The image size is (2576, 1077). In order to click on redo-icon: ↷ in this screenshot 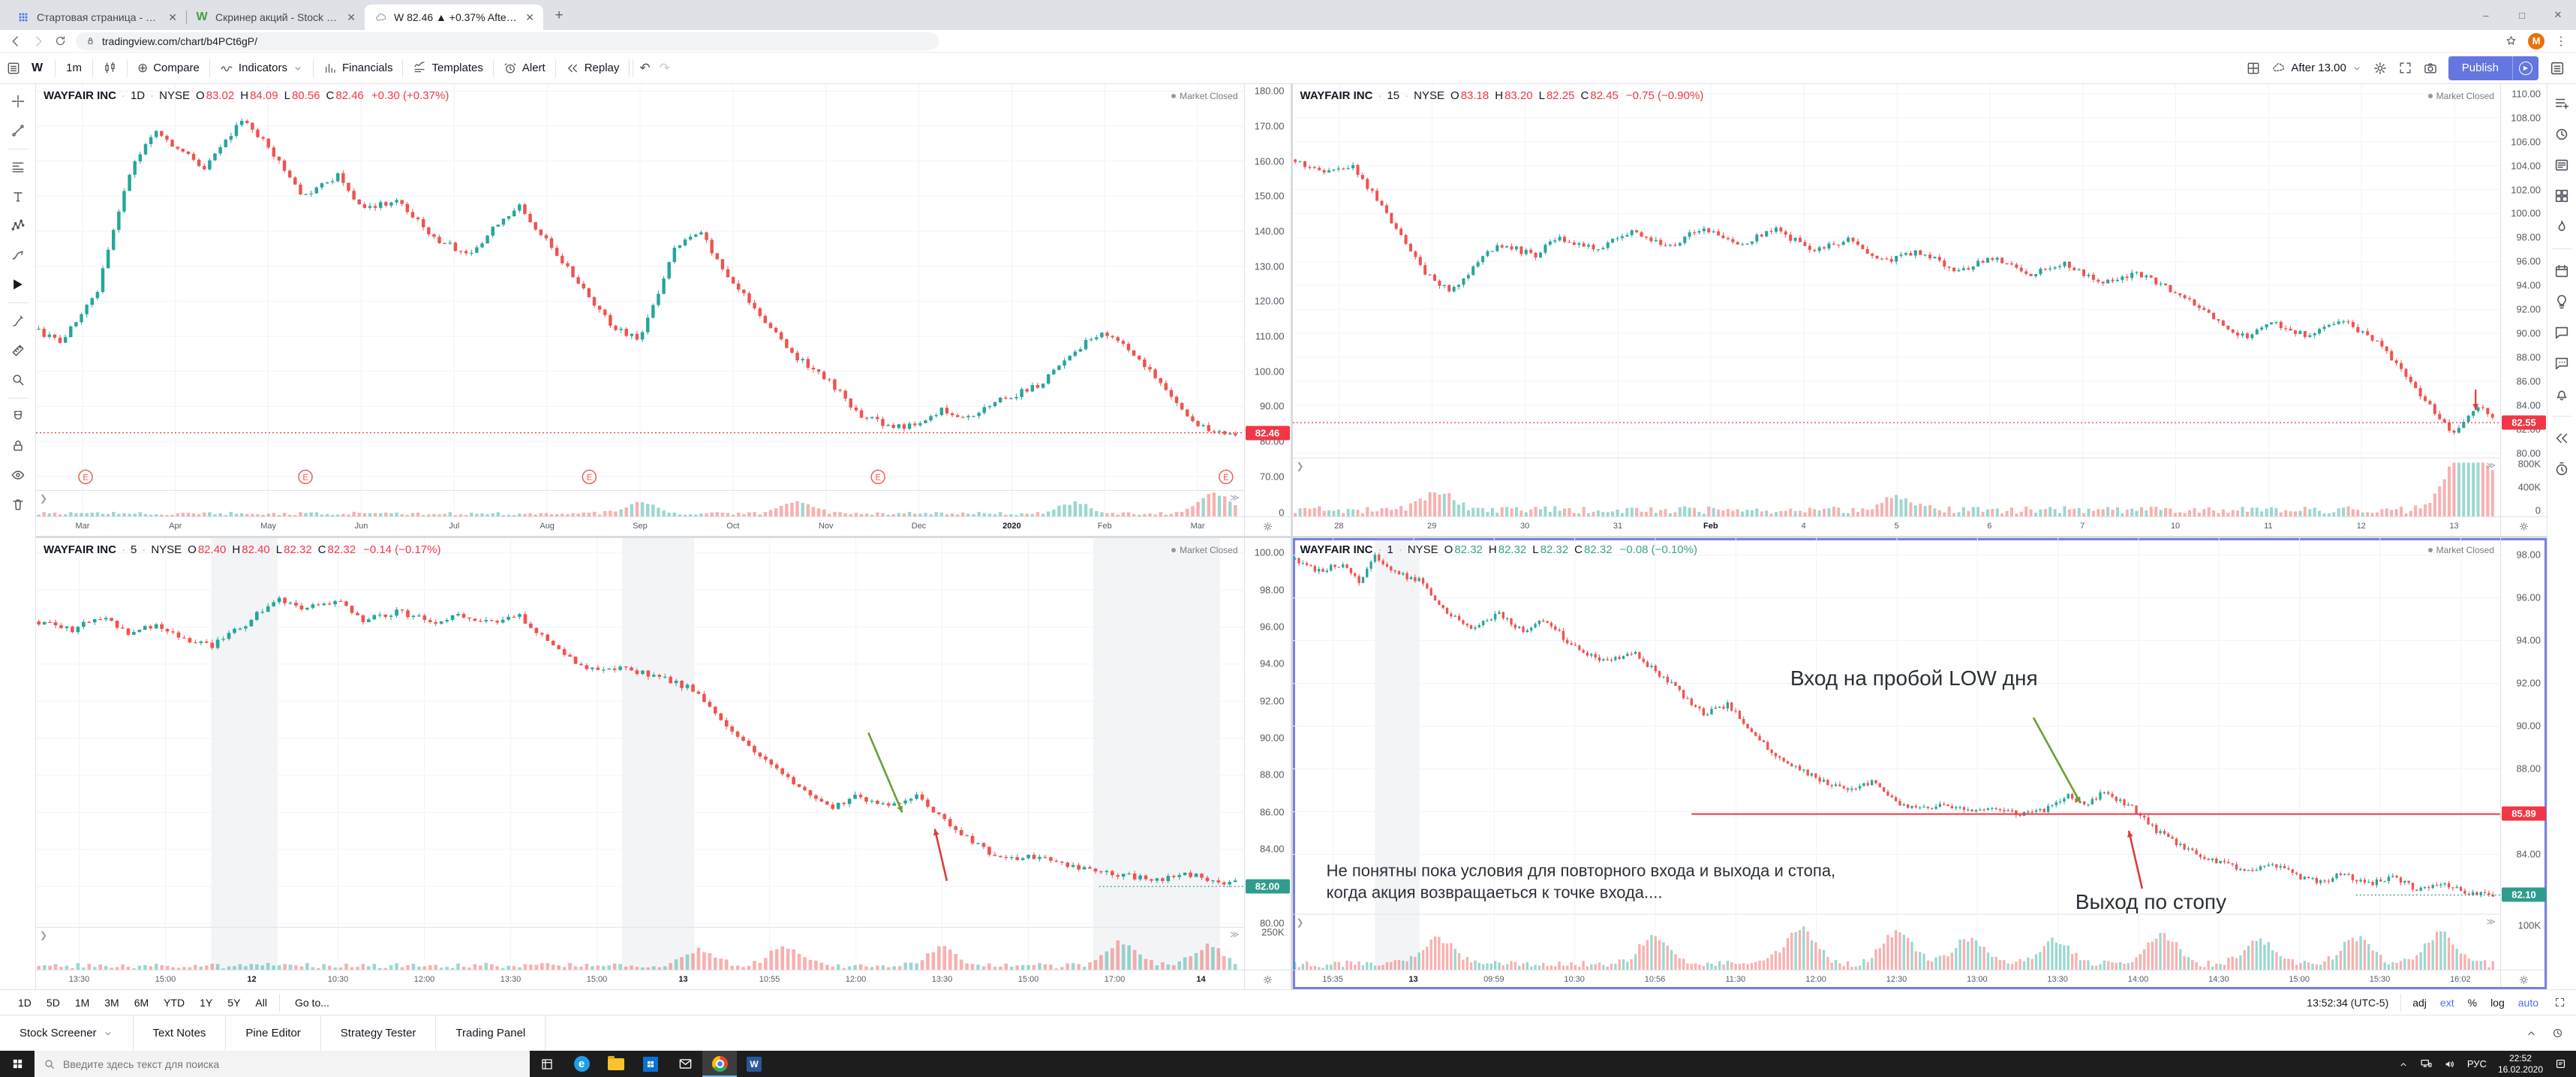, I will do `click(664, 67)`.